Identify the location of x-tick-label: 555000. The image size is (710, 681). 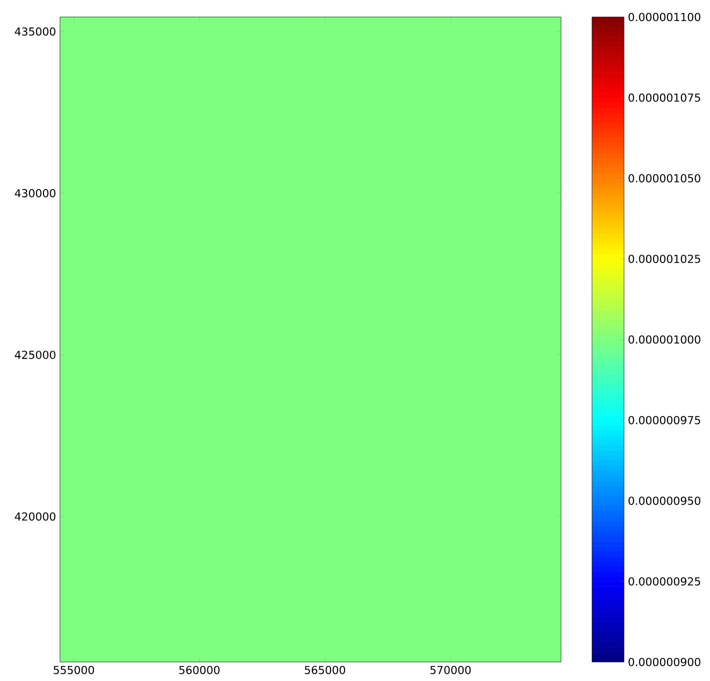
(74, 670).